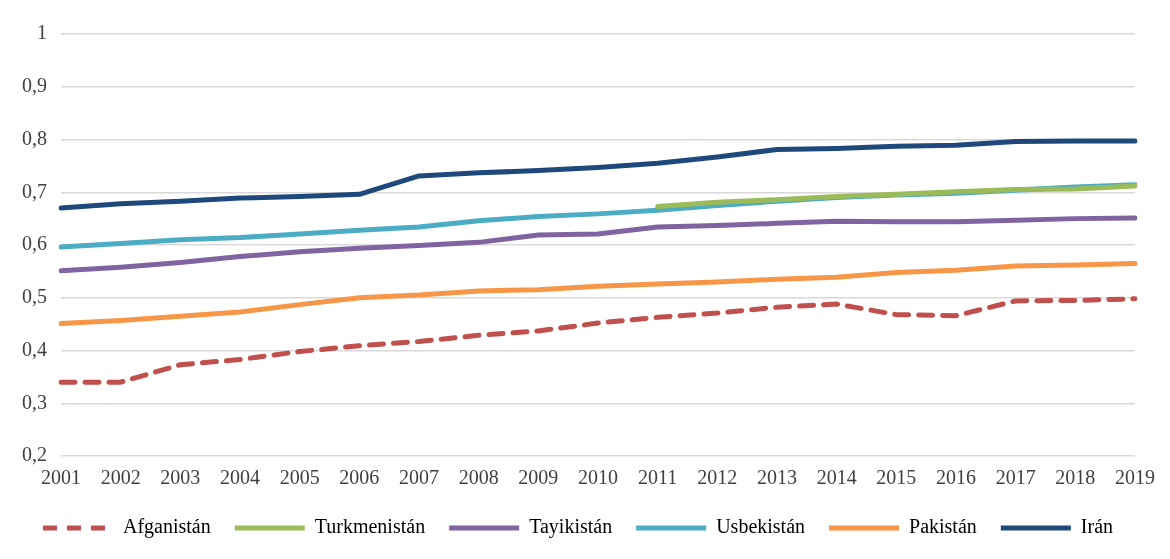 The height and width of the screenshot is (559, 1170). Describe the element at coordinates (167, 527) in the screenshot. I see `legend-label: Afganistán` at that location.